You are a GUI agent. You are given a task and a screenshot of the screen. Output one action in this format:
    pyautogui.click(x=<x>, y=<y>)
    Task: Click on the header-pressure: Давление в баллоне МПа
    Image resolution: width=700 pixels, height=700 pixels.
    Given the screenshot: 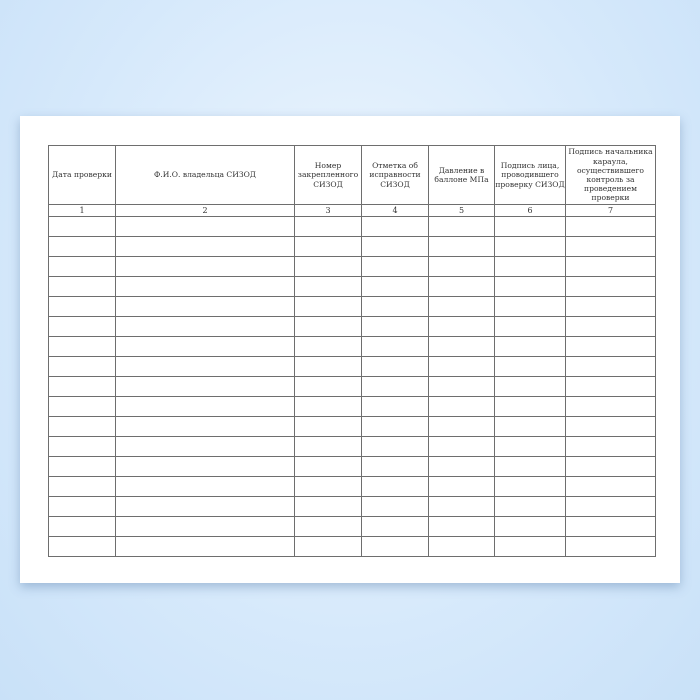 What is the action you would take?
    pyautogui.click(x=461, y=175)
    